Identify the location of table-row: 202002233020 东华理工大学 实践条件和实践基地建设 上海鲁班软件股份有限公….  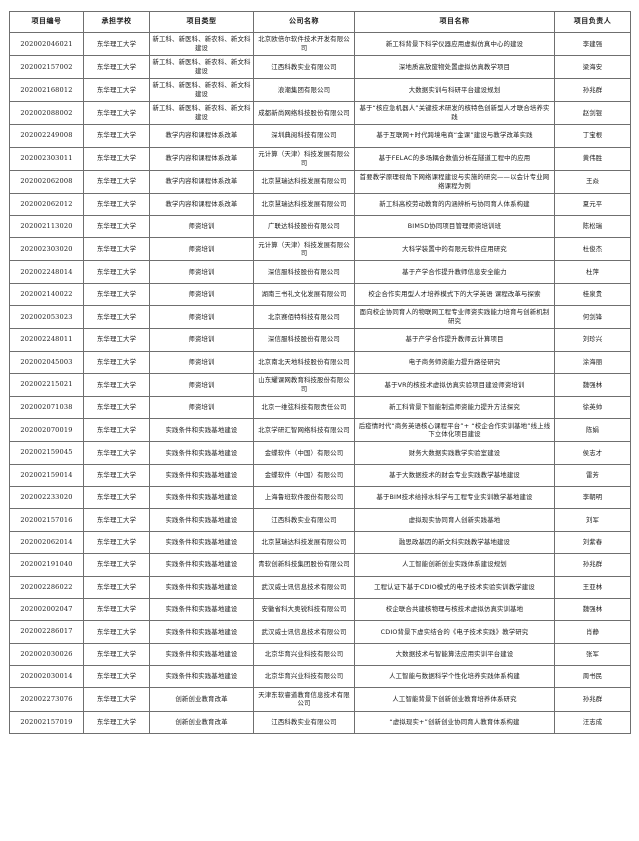
(320, 498).